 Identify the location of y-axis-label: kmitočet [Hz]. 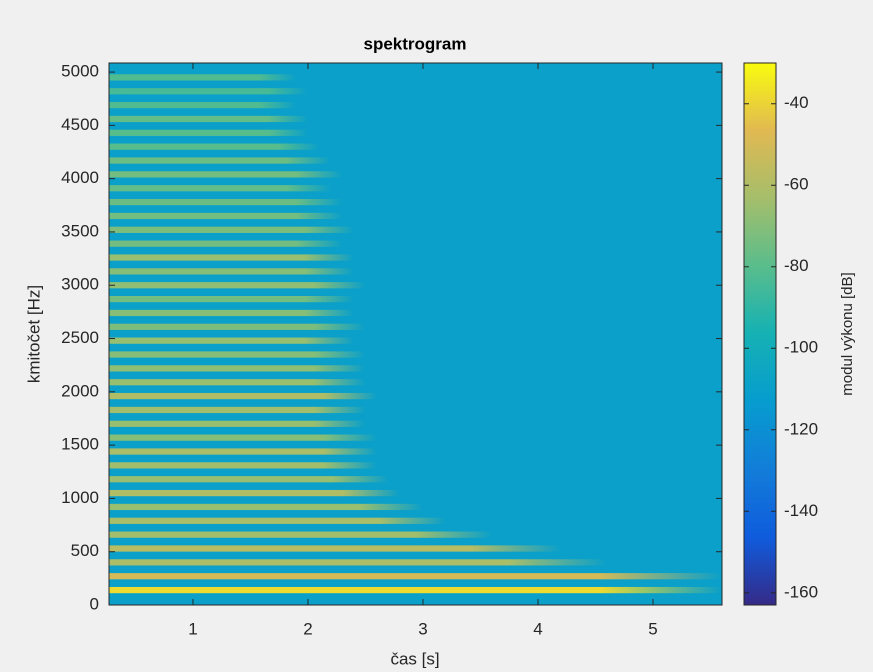
(33, 334).